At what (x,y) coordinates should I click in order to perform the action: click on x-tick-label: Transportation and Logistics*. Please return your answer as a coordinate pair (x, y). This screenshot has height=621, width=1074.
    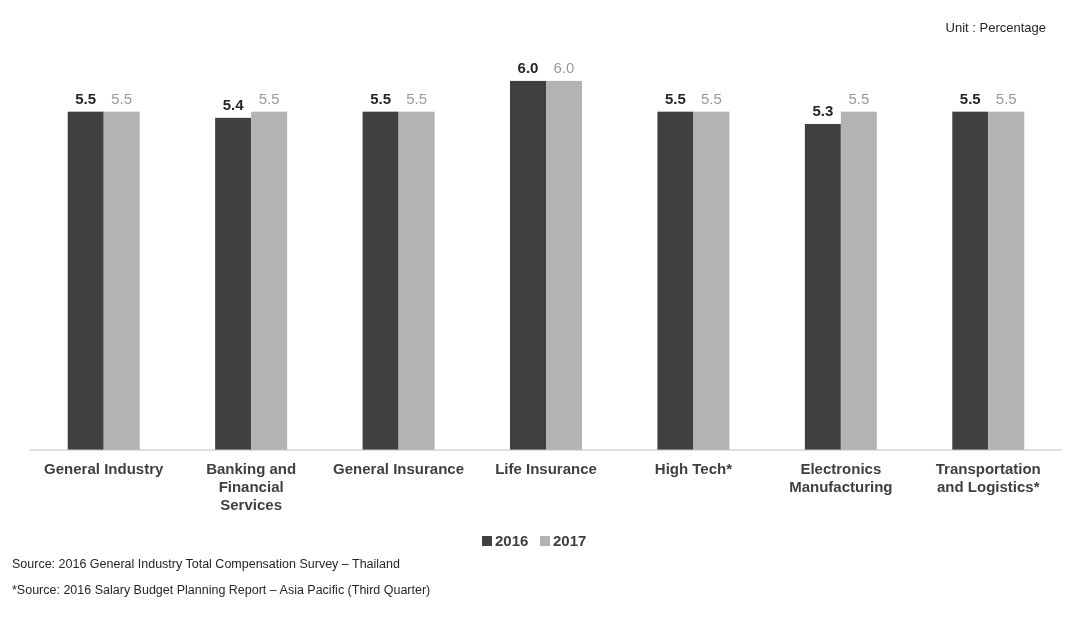
    Looking at the image, I should click on (988, 477).